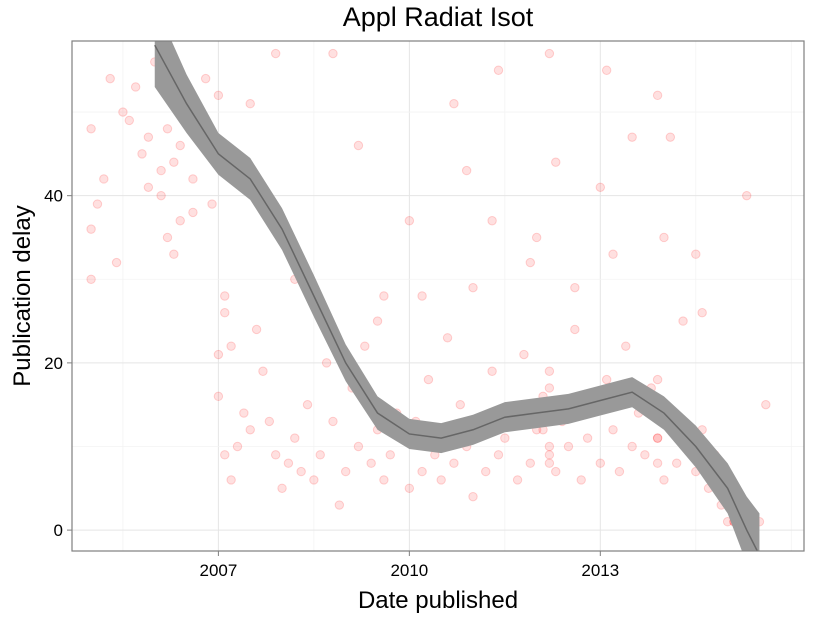  What do you see at coordinates (22, 295) in the screenshot?
I see `y-axis-title: Publication delay` at bounding box center [22, 295].